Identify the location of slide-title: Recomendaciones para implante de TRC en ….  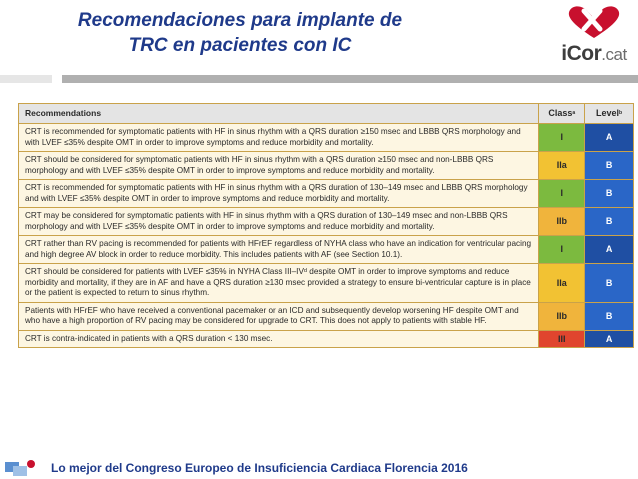
(240, 33).